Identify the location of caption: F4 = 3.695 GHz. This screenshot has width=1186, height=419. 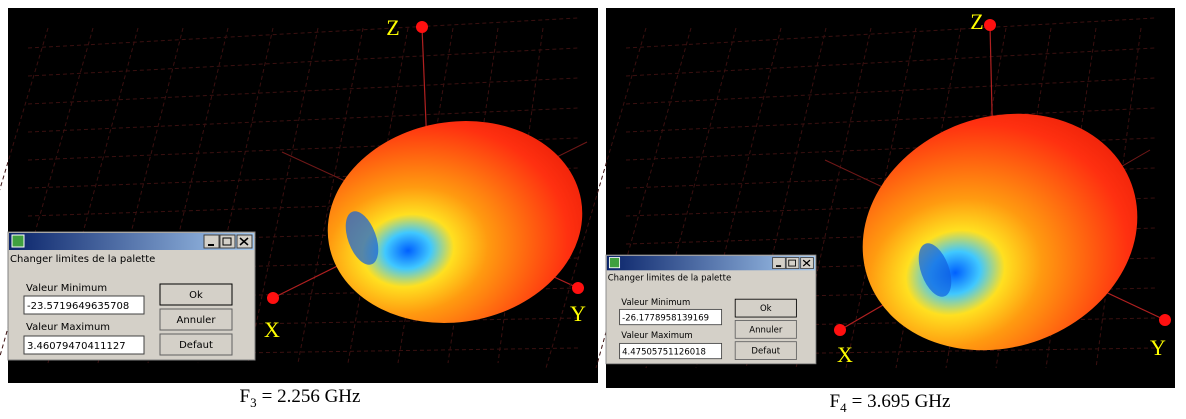
(890, 403).